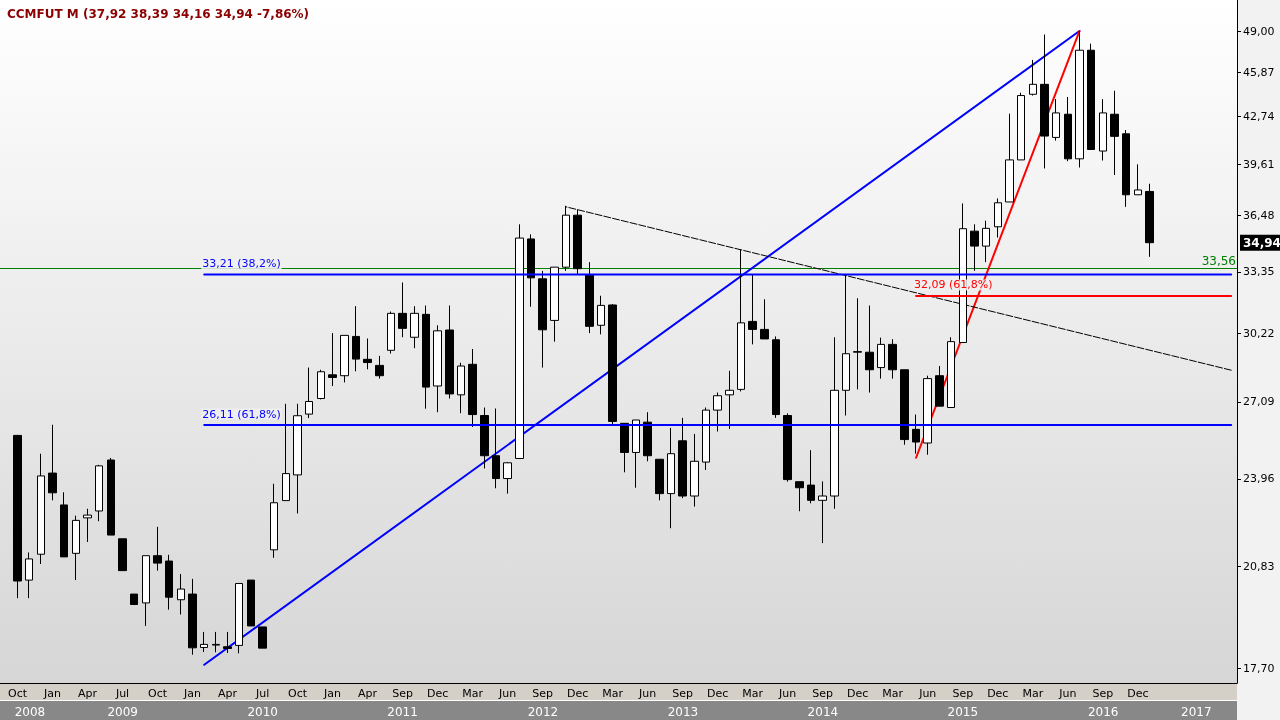 The image size is (1280, 720). Describe the element at coordinates (1259, 479) in the screenshot. I see `y-tick-label: 23,96` at that location.